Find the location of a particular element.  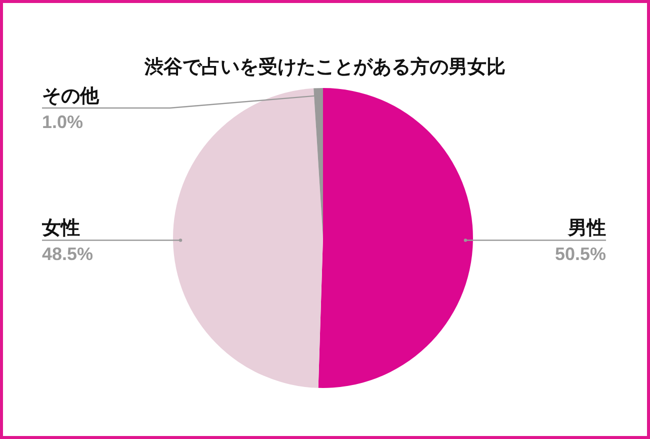

title: 渋谷で占いを受けたことがある方の男女比 is located at coordinates (325, 67).